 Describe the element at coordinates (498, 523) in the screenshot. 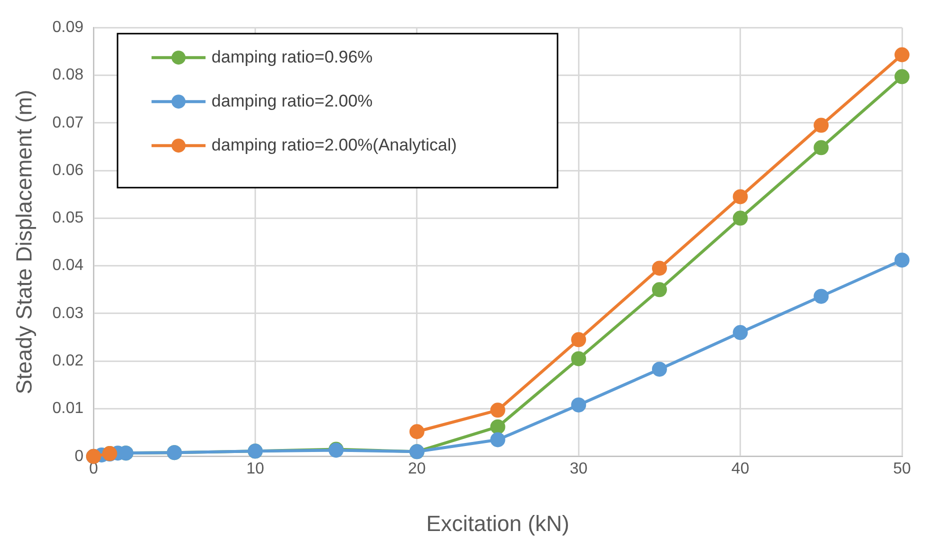

I see `x-axis-title: Excitation (kN)` at that location.